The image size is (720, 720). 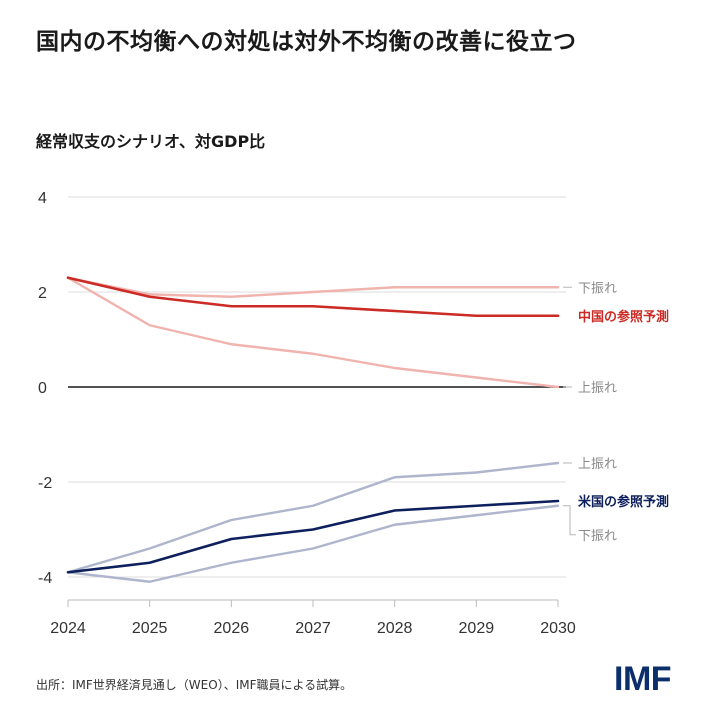 What do you see at coordinates (477, 628) in the screenshot?
I see `x-tick-label: 2029` at bounding box center [477, 628].